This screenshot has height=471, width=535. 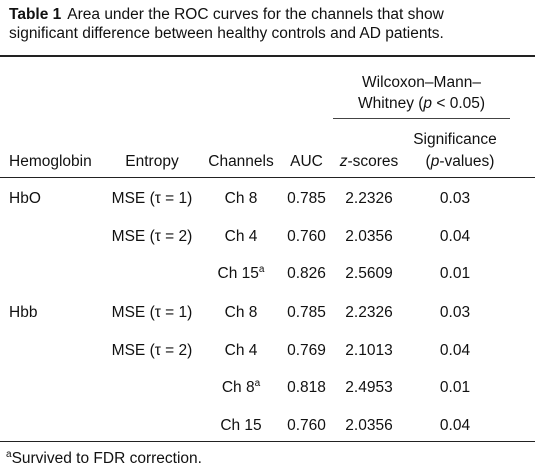 What do you see at coordinates (369, 350) in the screenshot?
I see `z-score-cell: 2.1013` at bounding box center [369, 350].